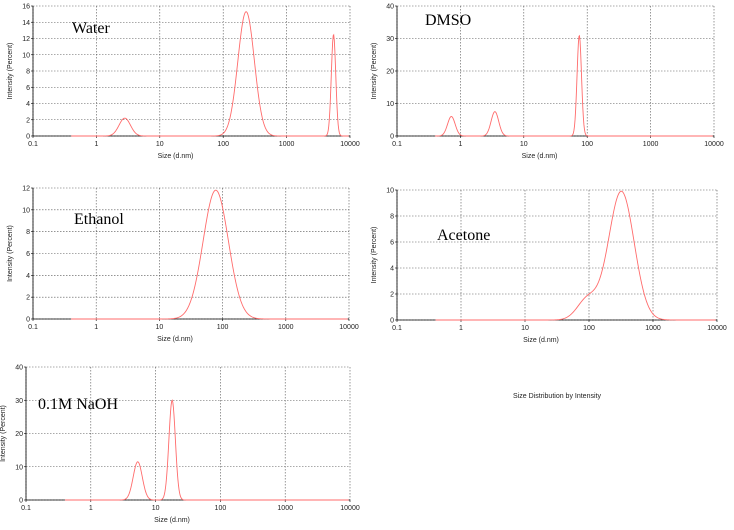 The height and width of the screenshot is (530, 734). I want to click on panel-label: Ethanol, so click(99, 219).